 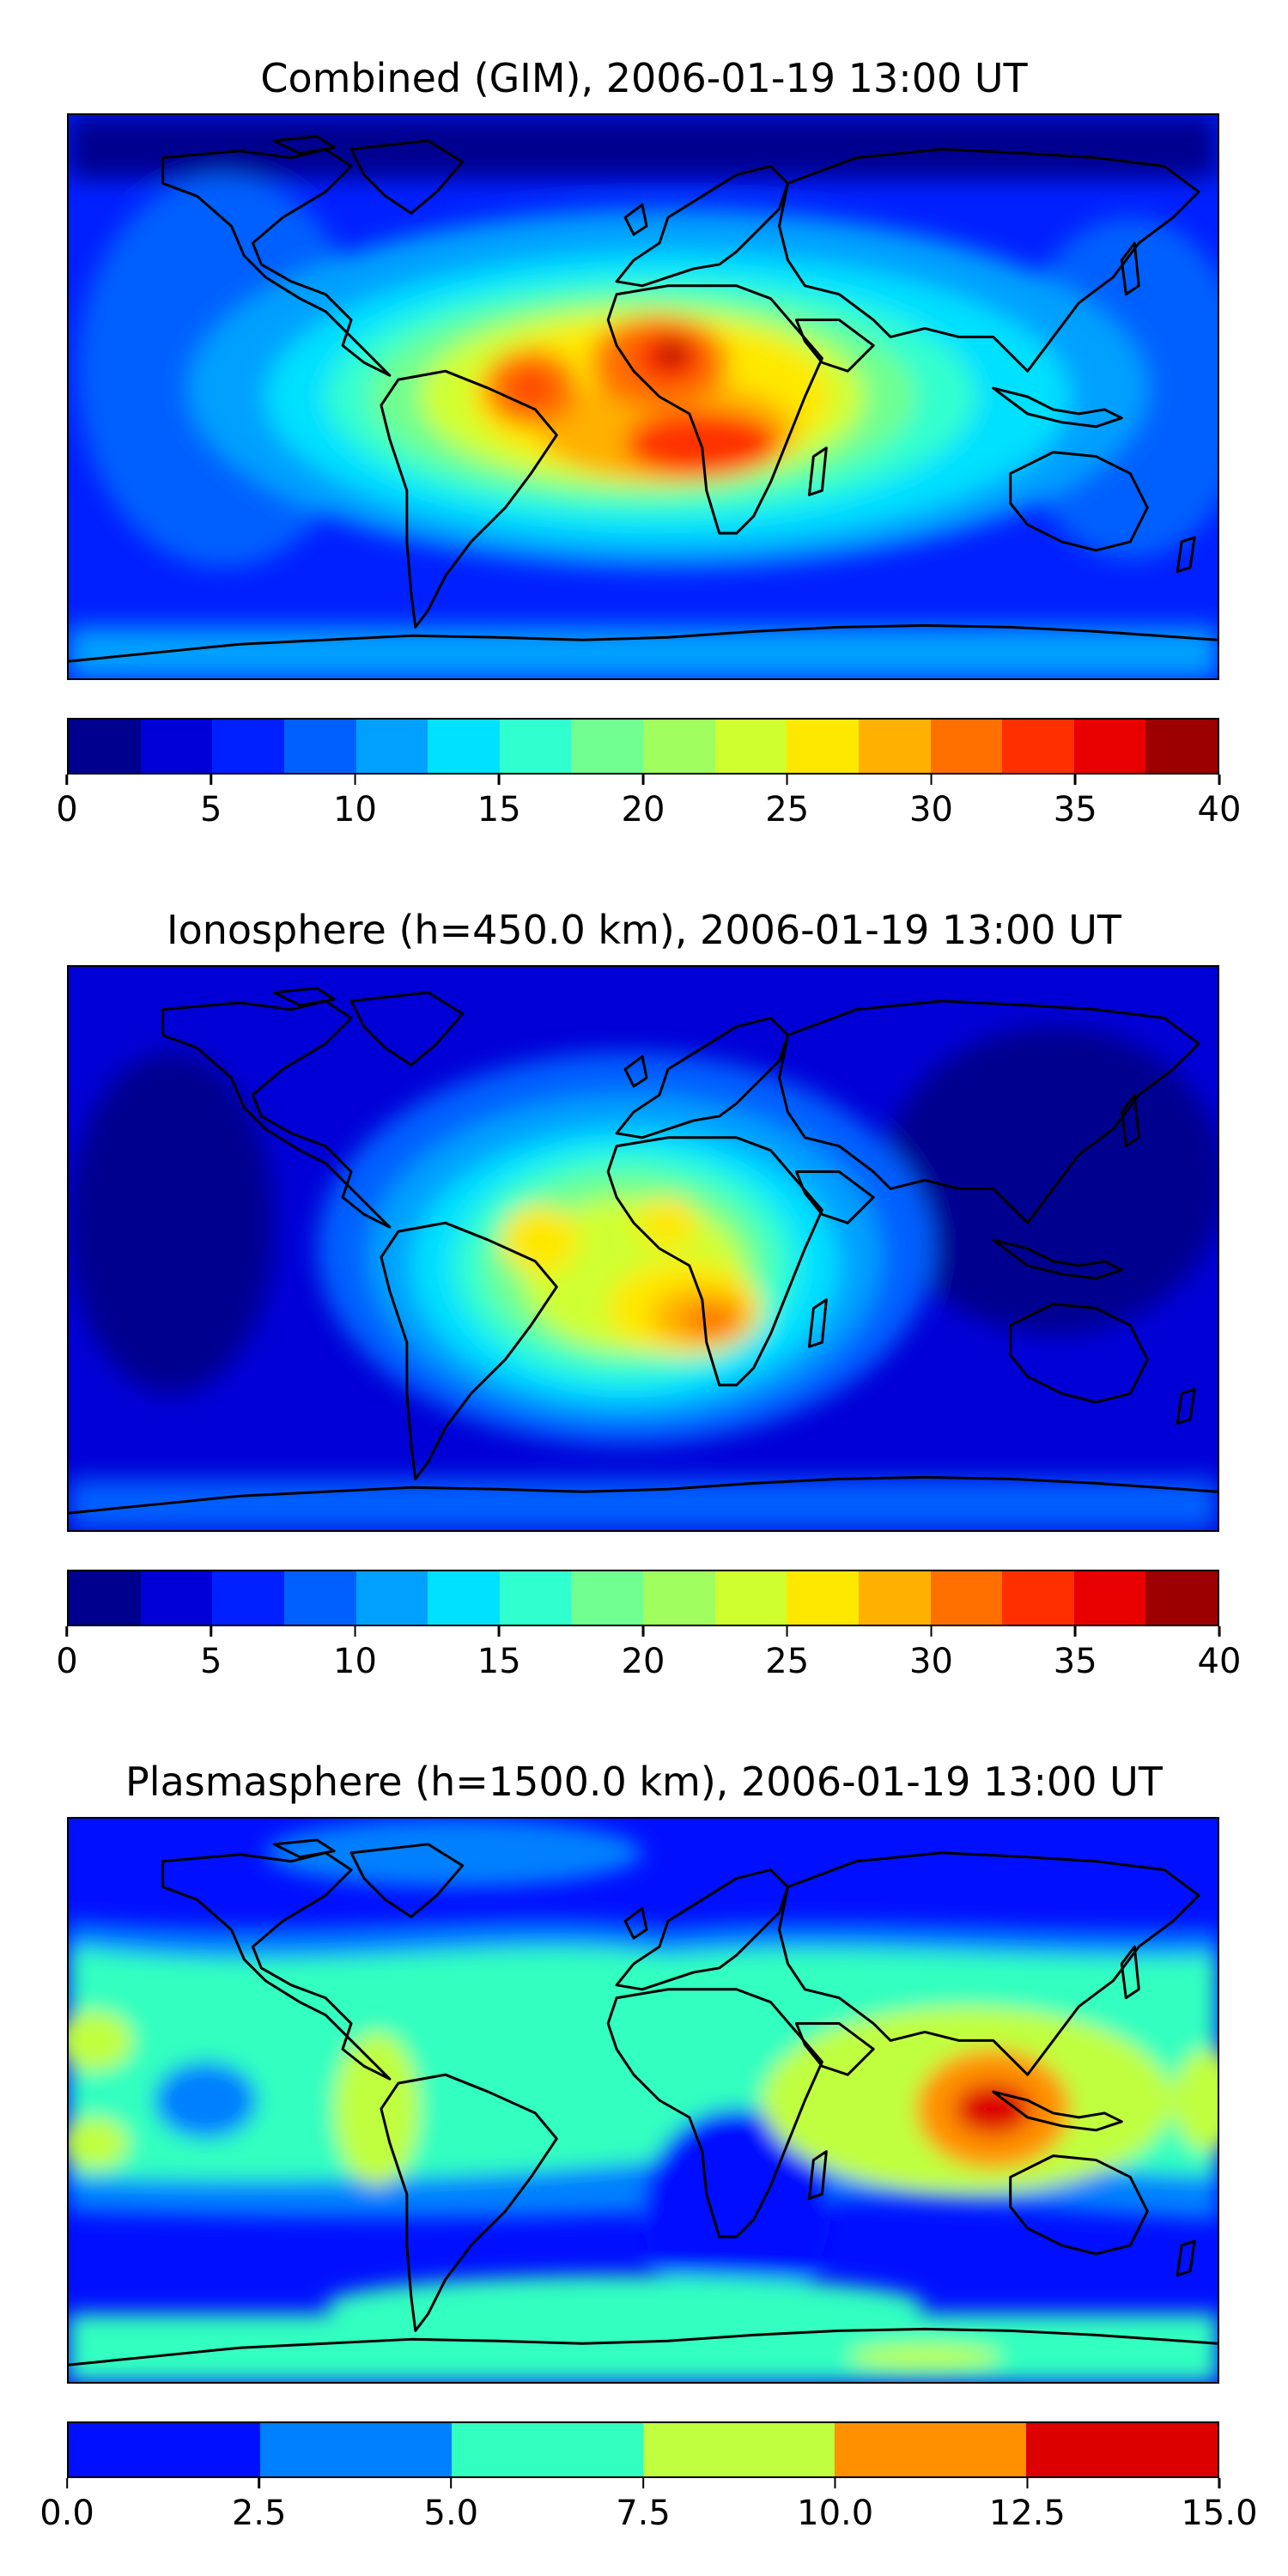 I want to click on panel2-colorbar-ticks: 0 5 10 15 20 25 30 35 40, so click(x=649, y=1653).